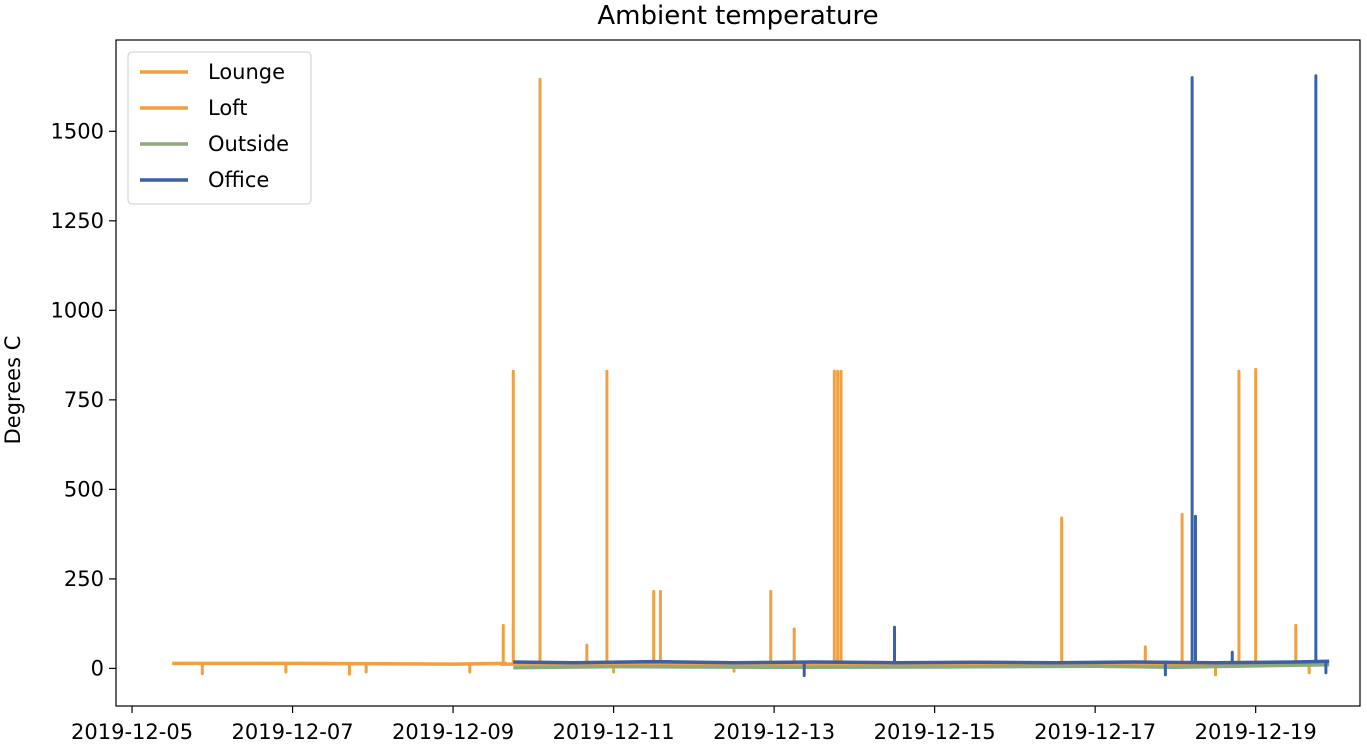 The width and height of the screenshot is (1367, 750). What do you see at coordinates (1256, 732) in the screenshot?
I see `x-tick-label: 2019-12-19` at bounding box center [1256, 732].